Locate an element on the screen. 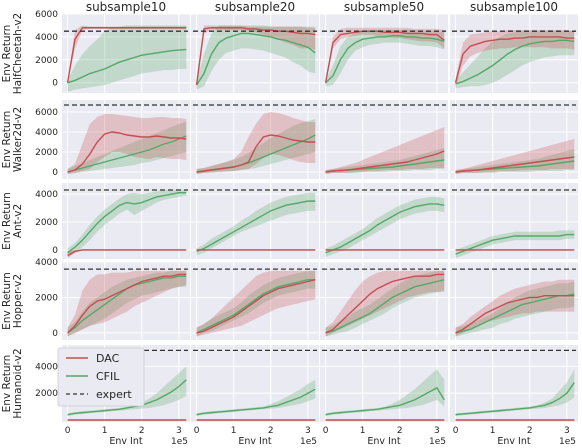  x-axis-labels: Env Int 1e5 Env Int 1e5 Env Int 1e5 Env Int 1e5 is located at coordinates (342, 441).